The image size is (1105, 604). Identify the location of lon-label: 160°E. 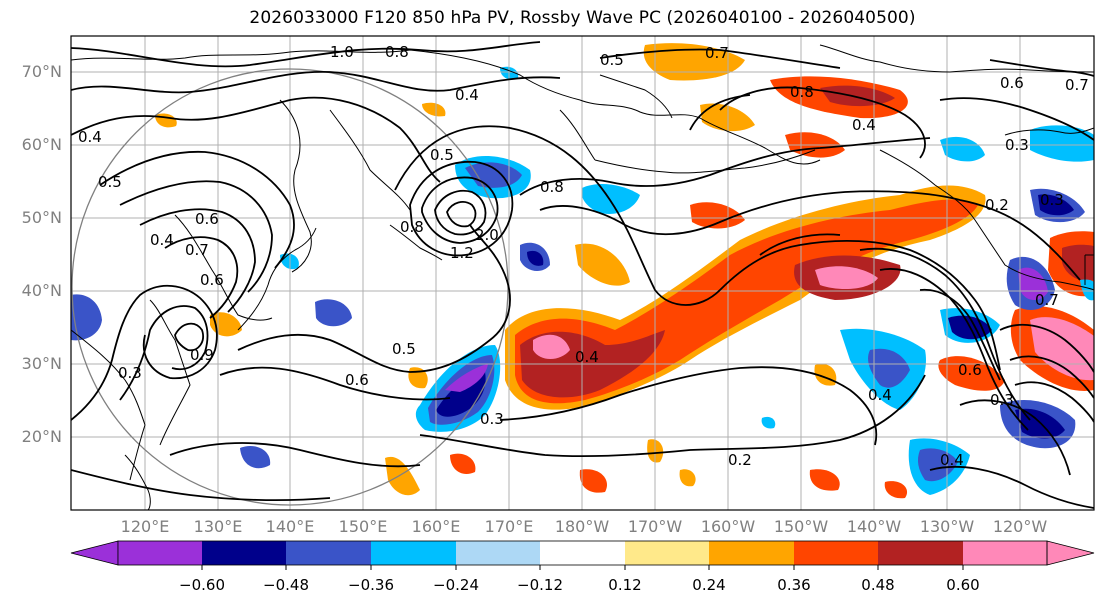
(436, 526).